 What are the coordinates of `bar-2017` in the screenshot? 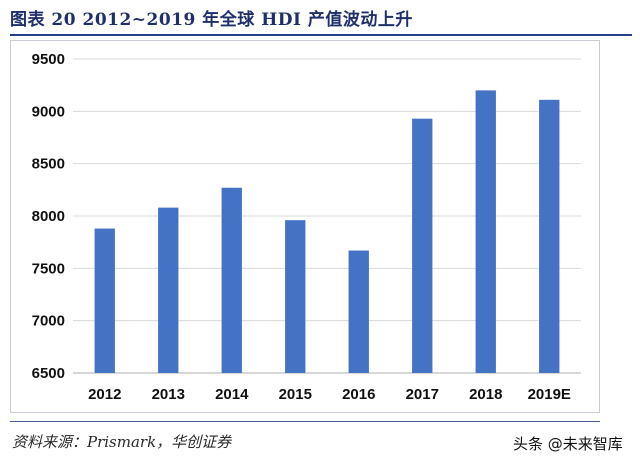 It's located at (422, 245).